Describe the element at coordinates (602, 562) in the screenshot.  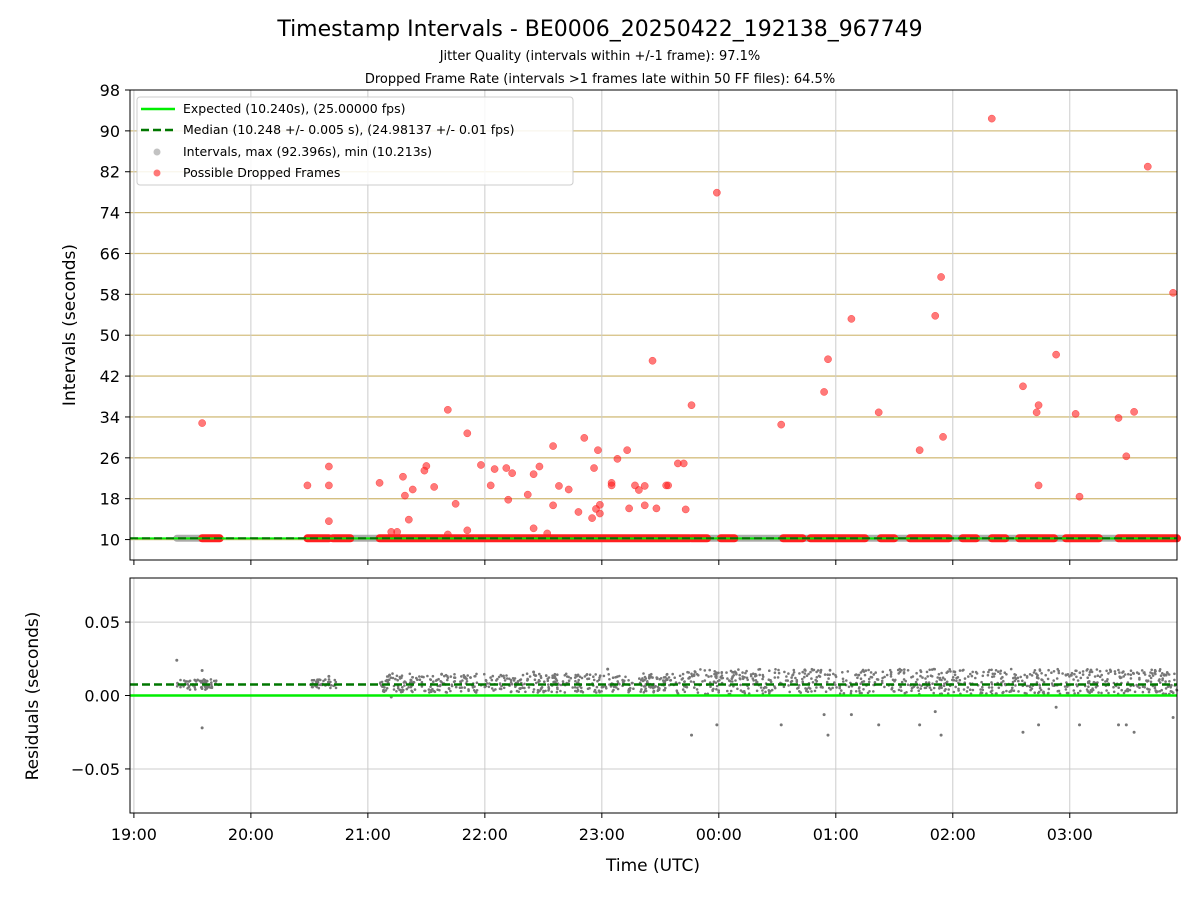
I see `top-x-ticks` at that location.